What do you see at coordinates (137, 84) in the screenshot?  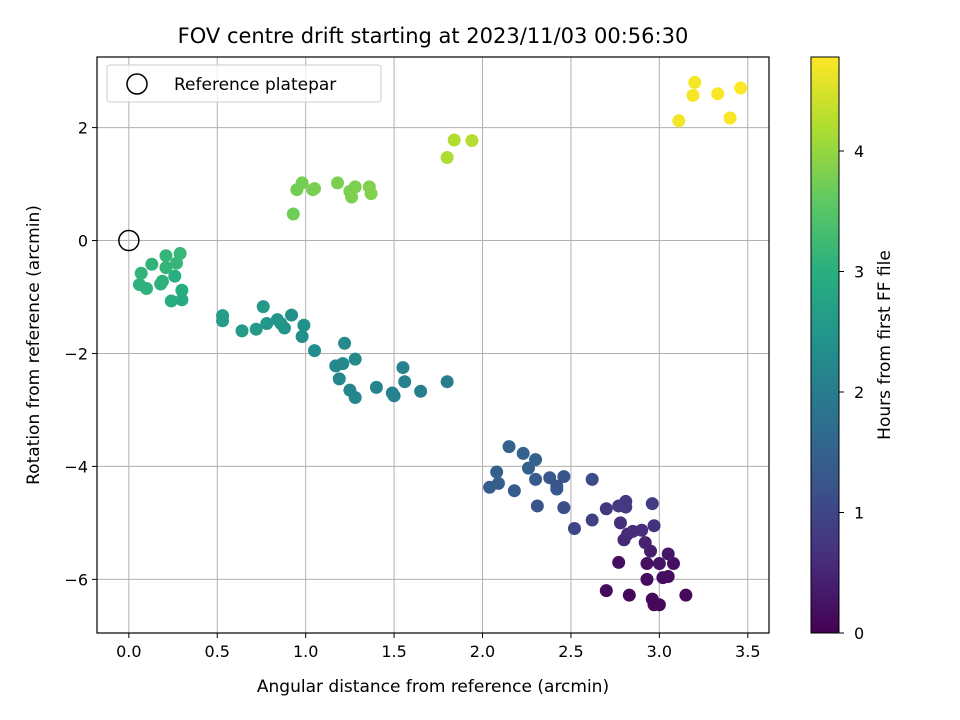 I see `legend-marker-icon` at bounding box center [137, 84].